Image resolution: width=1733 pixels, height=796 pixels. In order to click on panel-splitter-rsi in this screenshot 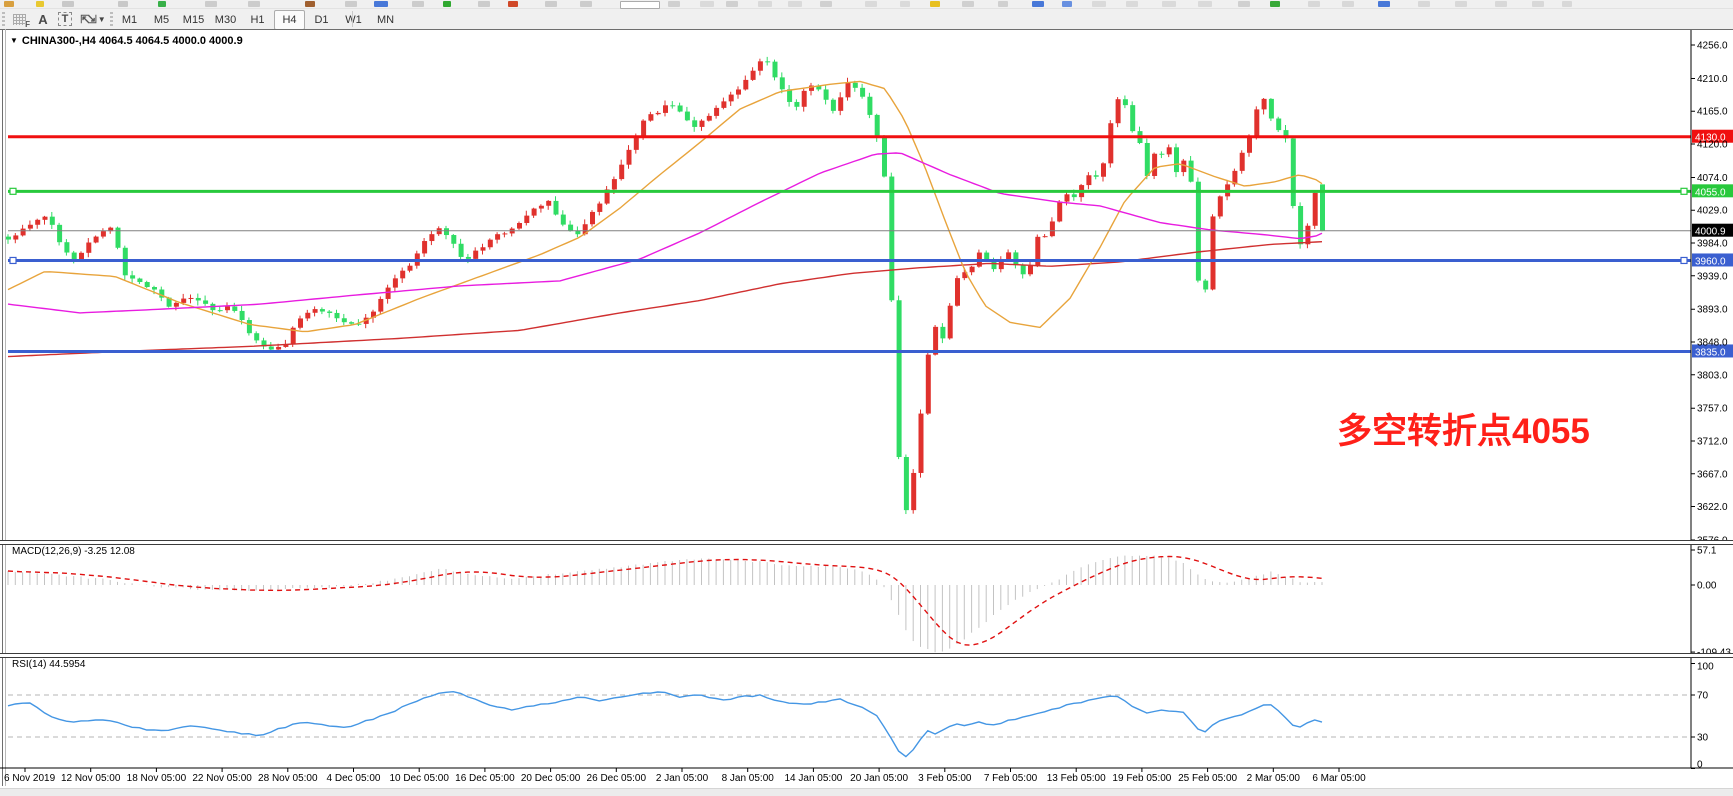, I will do `click(866, 655)`.